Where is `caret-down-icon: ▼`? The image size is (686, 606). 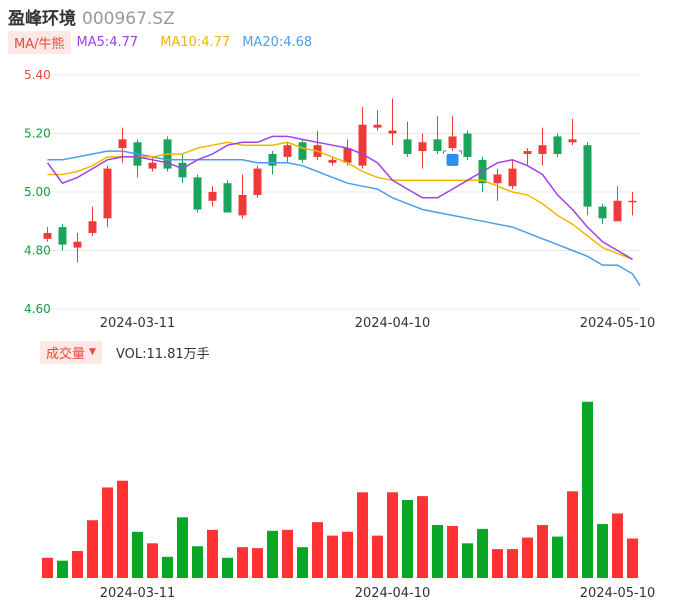 caret-down-icon: ▼ is located at coordinates (92, 352).